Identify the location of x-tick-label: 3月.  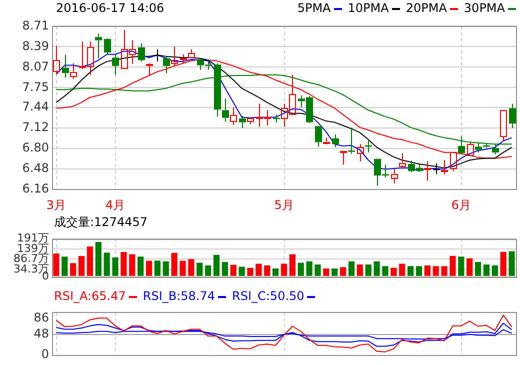
(56, 205).